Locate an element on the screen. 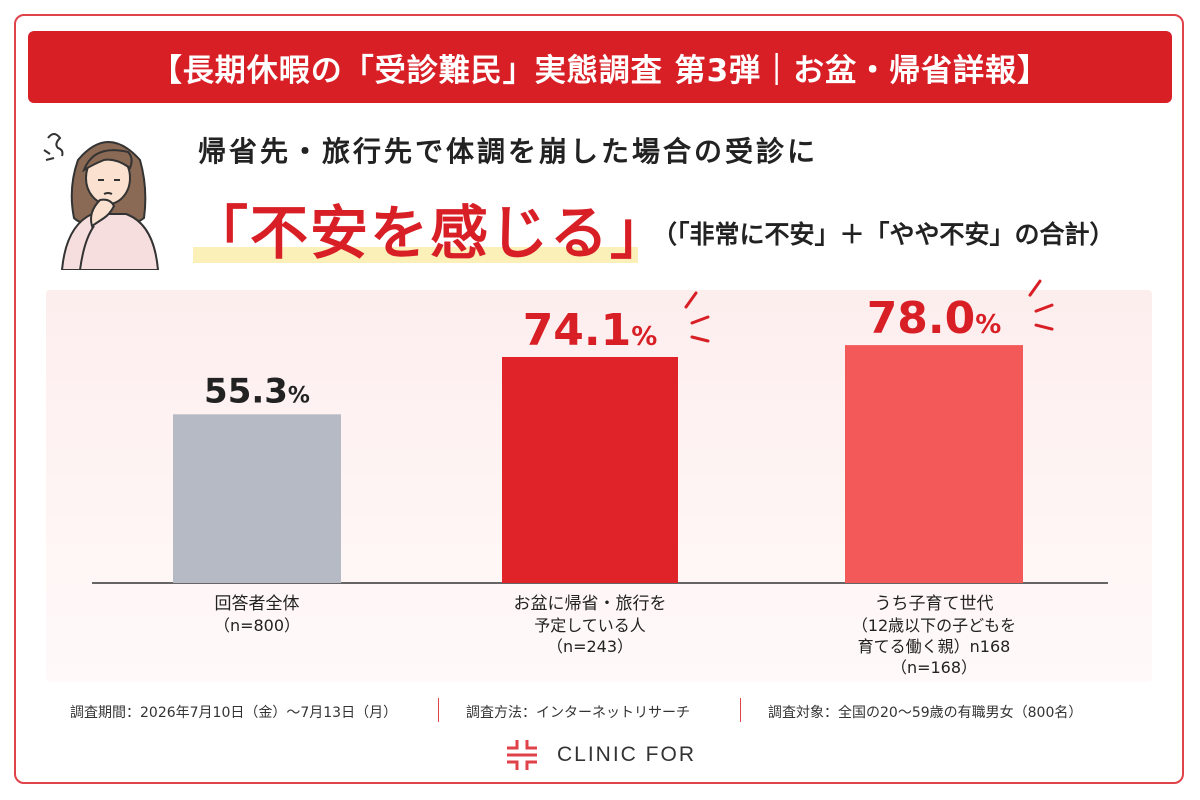 Image resolution: width=1200 pixels, height=800 pixels. data-label: 55.3% is located at coordinates (257, 391).